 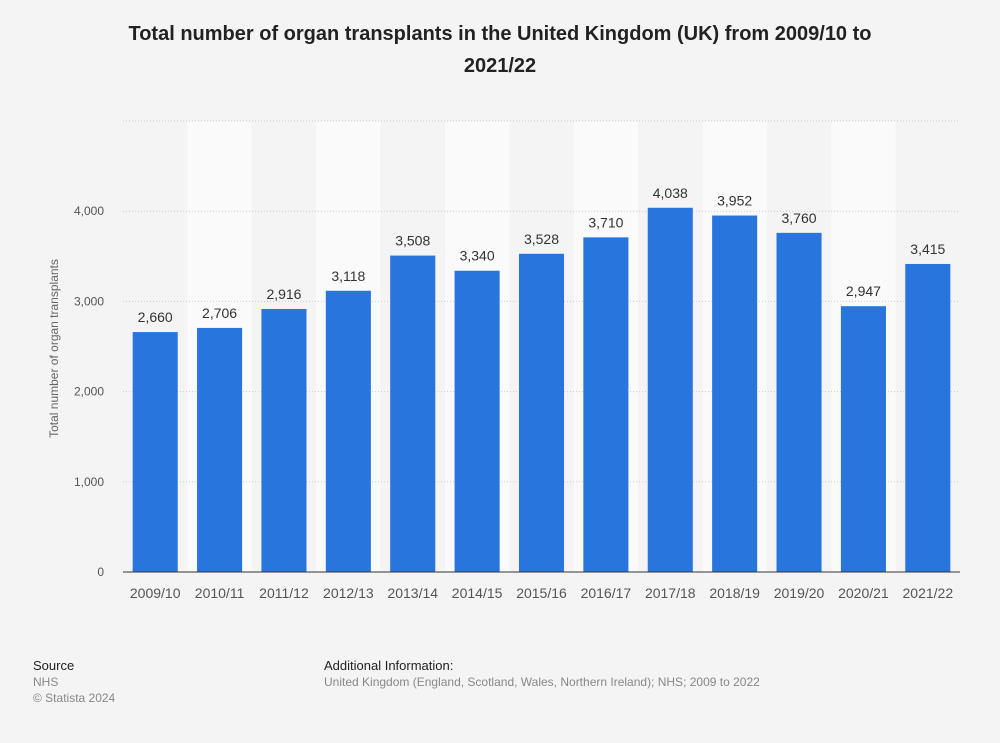 What do you see at coordinates (606, 593) in the screenshot?
I see `x-tick-label: 2016/17` at bounding box center [606, 593].